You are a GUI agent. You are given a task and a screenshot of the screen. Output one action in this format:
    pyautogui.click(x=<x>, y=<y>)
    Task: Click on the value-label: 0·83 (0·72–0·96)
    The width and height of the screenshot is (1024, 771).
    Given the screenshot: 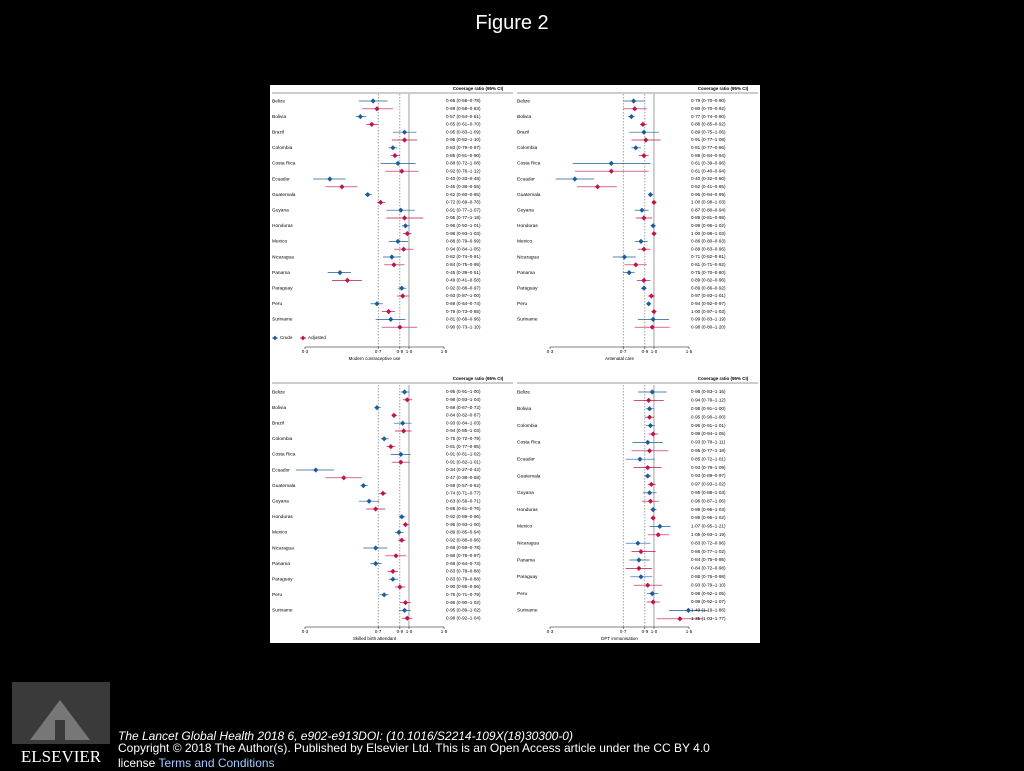 What is the action you would take?
    pyautogui.click(x=708, y=542)
    